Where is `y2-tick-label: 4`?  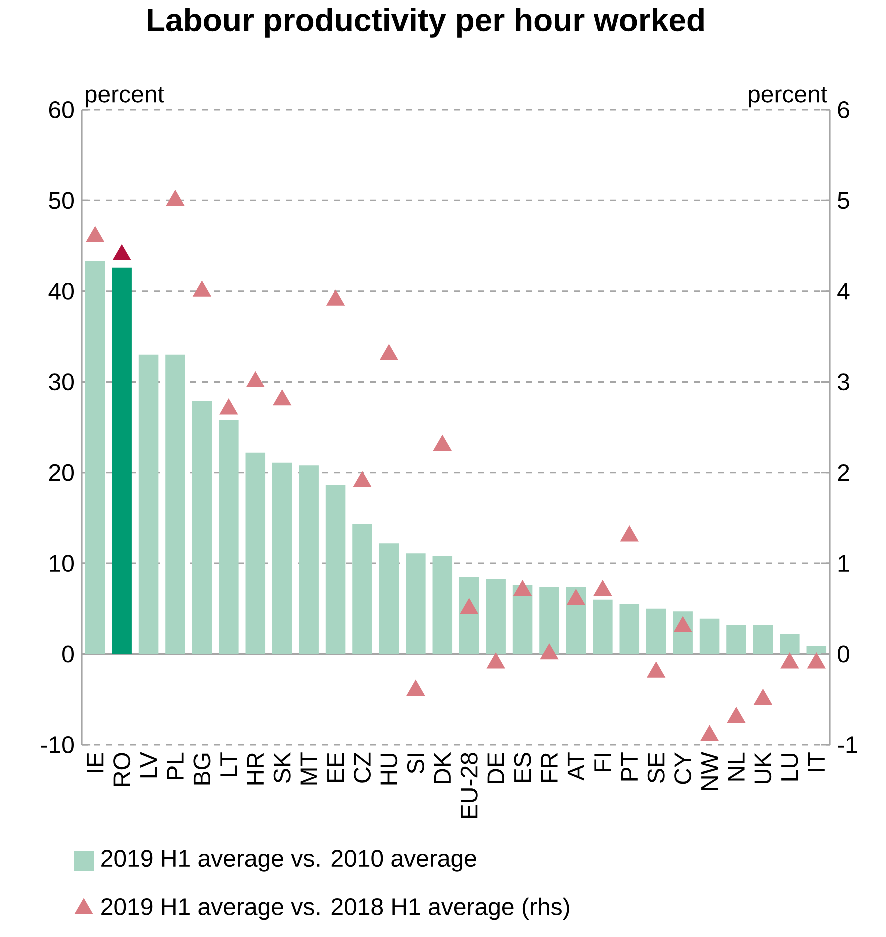 y2-tick-label: 4 is located at coordinates (844, 291).